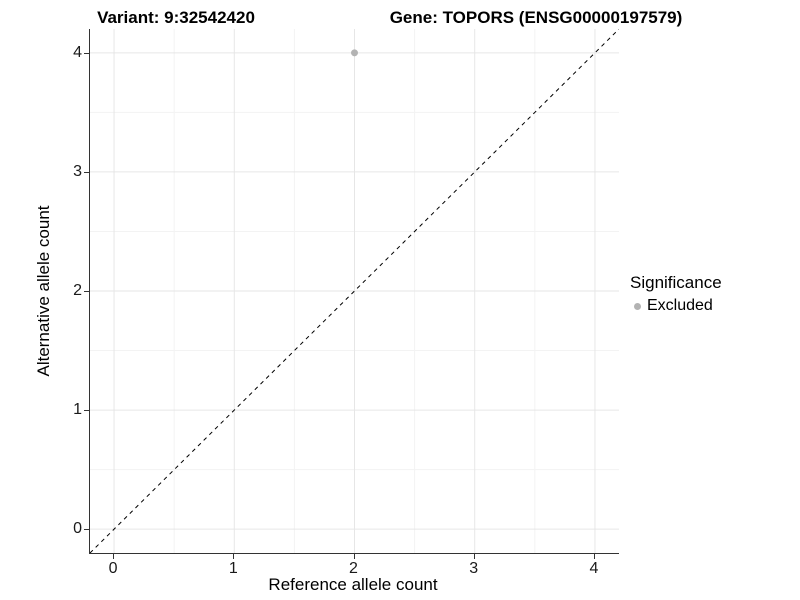 The image size is (800, 600). Describe the element at coordinates (77, 171) in the screenshot. I see `y-axis-tick-label: 3` at that location.